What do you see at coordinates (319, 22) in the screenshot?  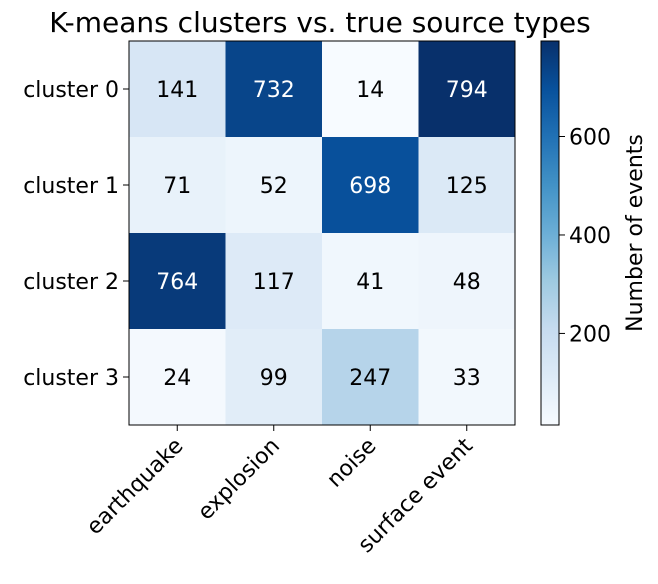 I see `chart-title: K-means clusters vs. true source types` at bounding box center [319, 22].